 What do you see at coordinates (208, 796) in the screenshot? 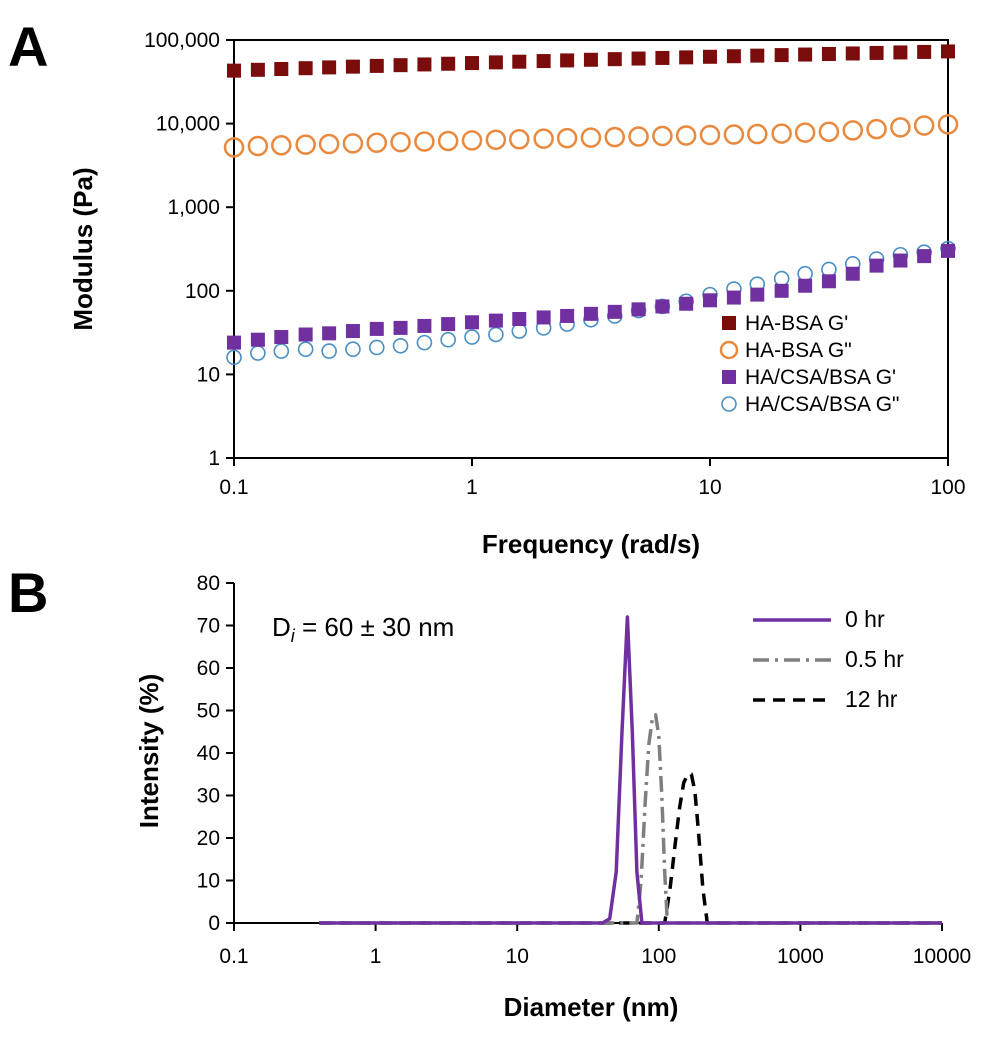
I see `y-tick-label: 30` at bounding box center [208, 796].